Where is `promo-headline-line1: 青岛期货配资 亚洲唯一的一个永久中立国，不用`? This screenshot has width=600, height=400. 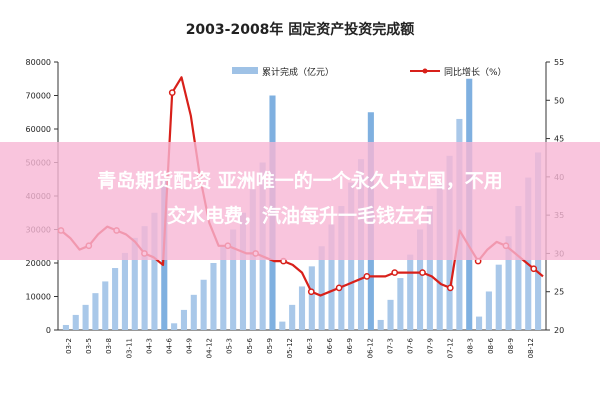 promo-headline-line1: 青岛期货配资 亚洲唯一的一个永久中立国，不用 is located at coordinates (300, 181).